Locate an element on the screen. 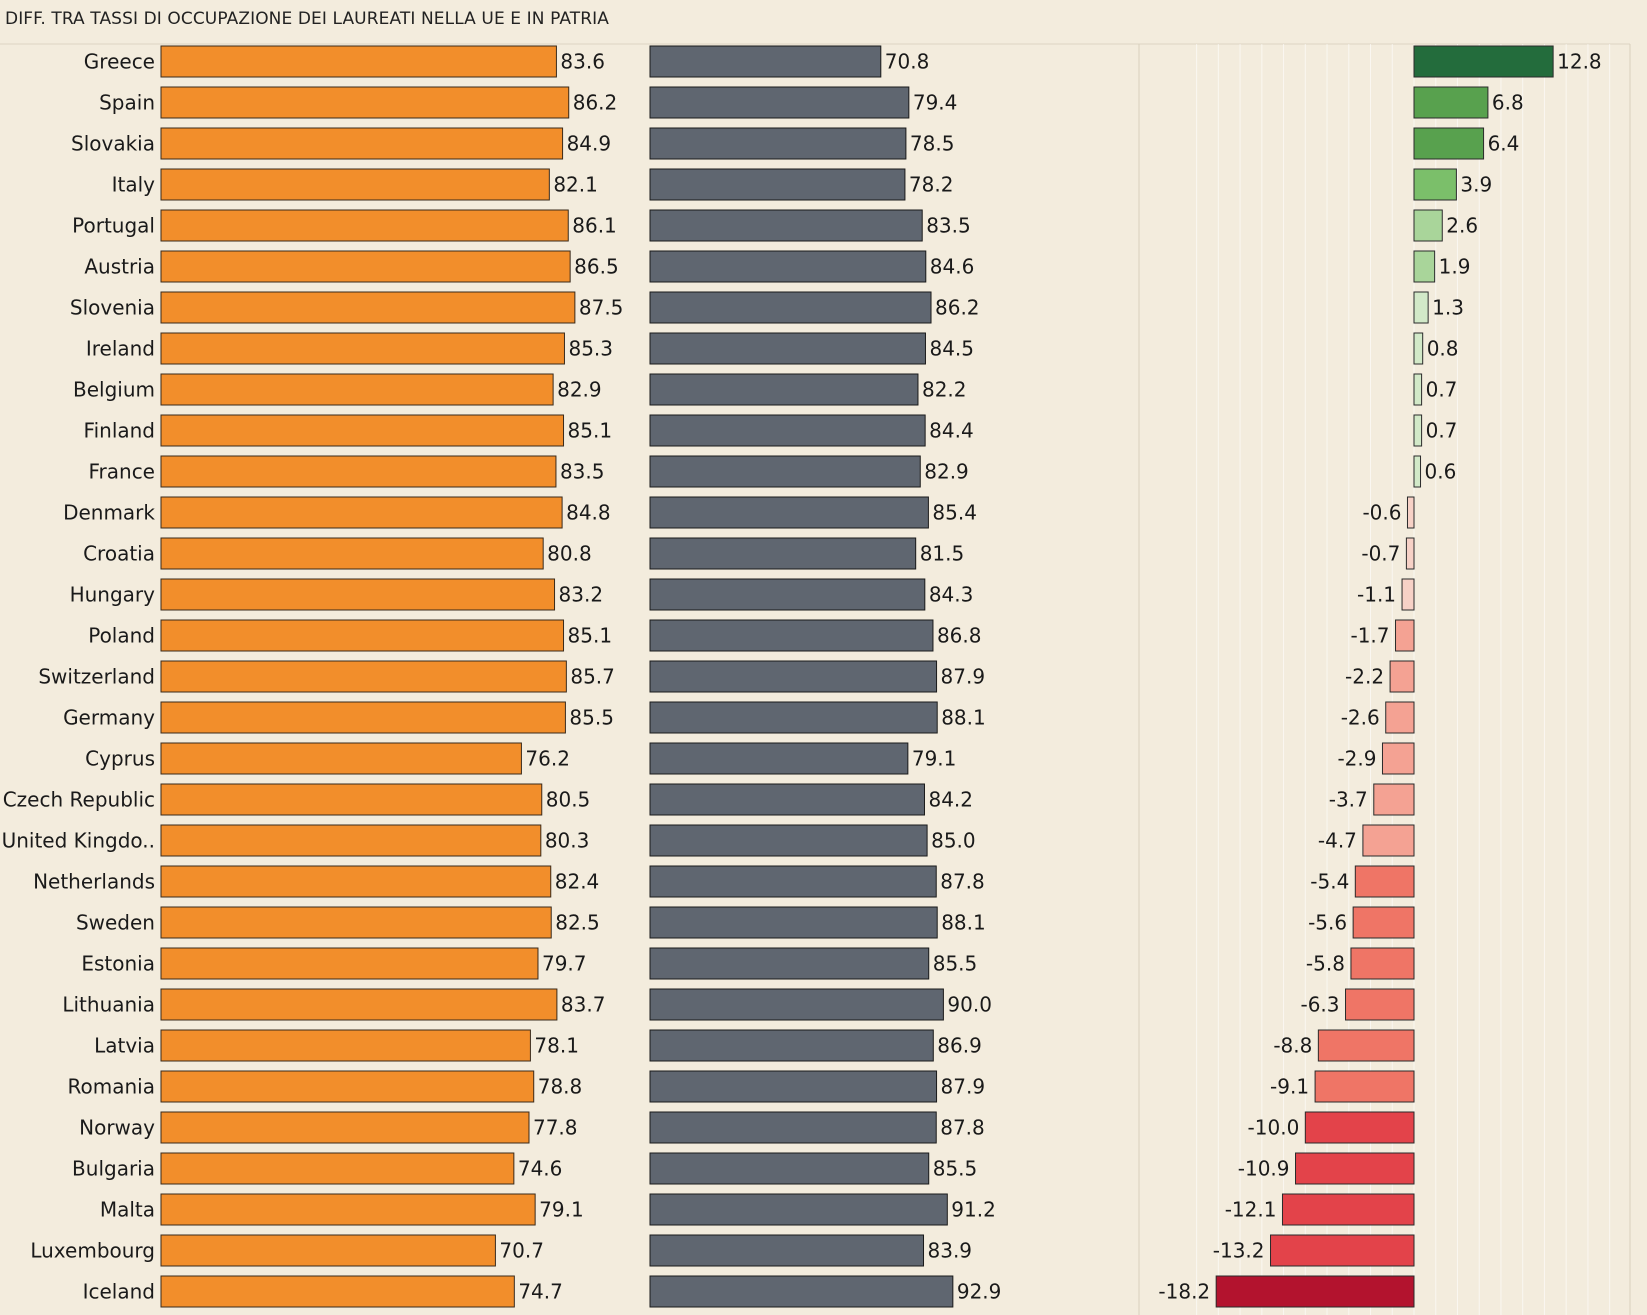 The image size is (1647, 1315). eu-value-label: 86.5 is located at coordinates (596, 267).